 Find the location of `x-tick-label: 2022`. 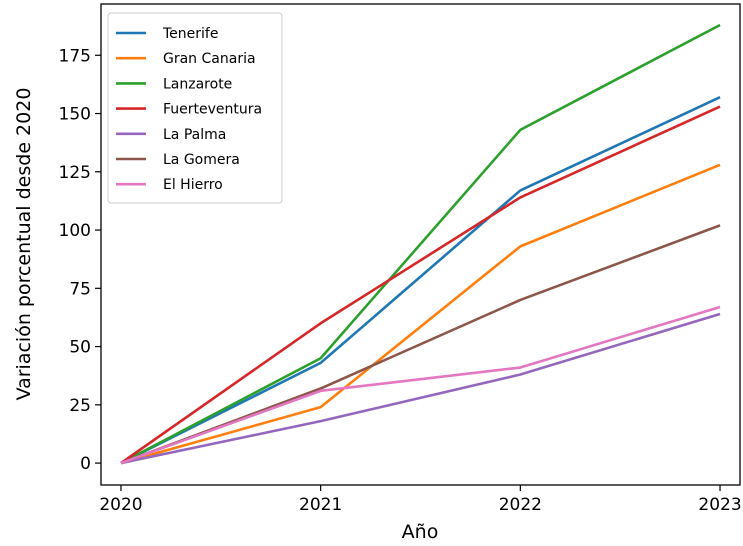

x-tick-label: 2022 is located at coordinates (520, 505).